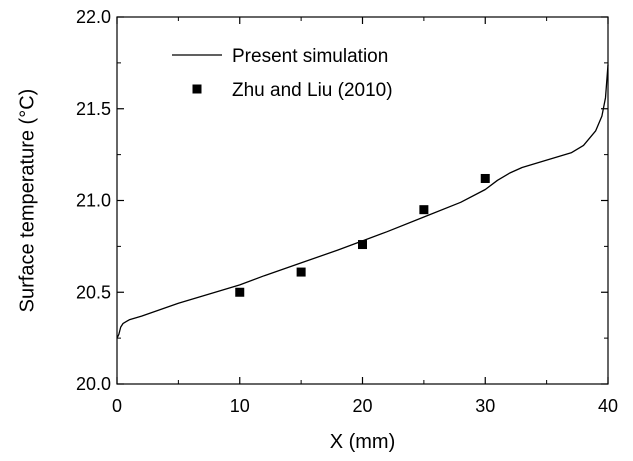 The image size is (633, 461). What do you see at coordinates (93, 292) in the screenshot?
I see `y-tick-label: 20.5` at bounding box center [93, 292].